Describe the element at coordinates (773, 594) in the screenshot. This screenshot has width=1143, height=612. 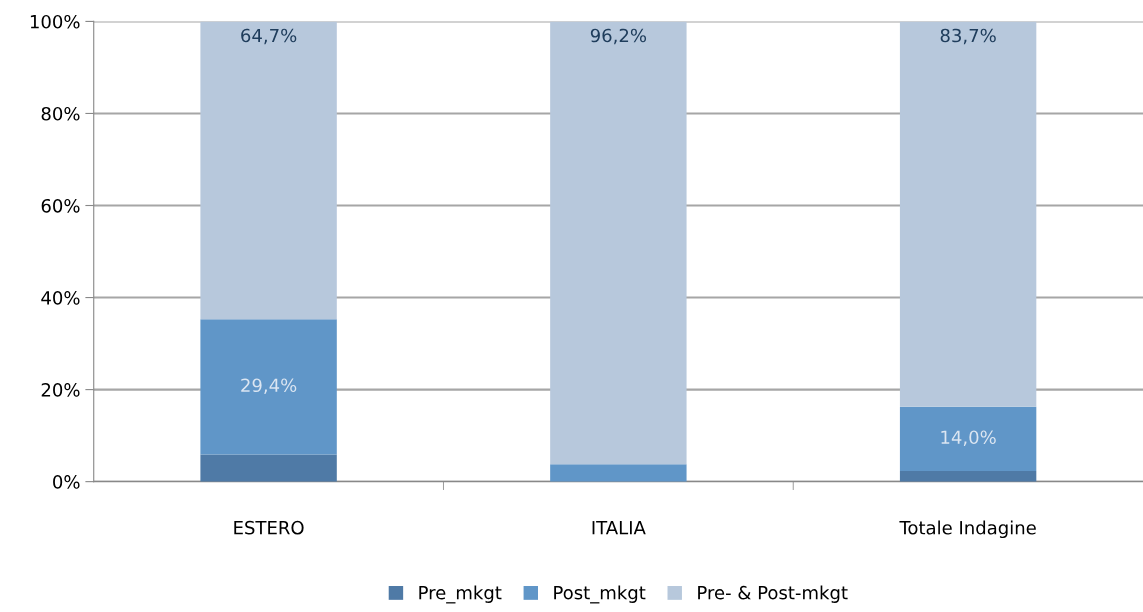
I see `legend-label: Pre- & Post-mkgt` at that location.